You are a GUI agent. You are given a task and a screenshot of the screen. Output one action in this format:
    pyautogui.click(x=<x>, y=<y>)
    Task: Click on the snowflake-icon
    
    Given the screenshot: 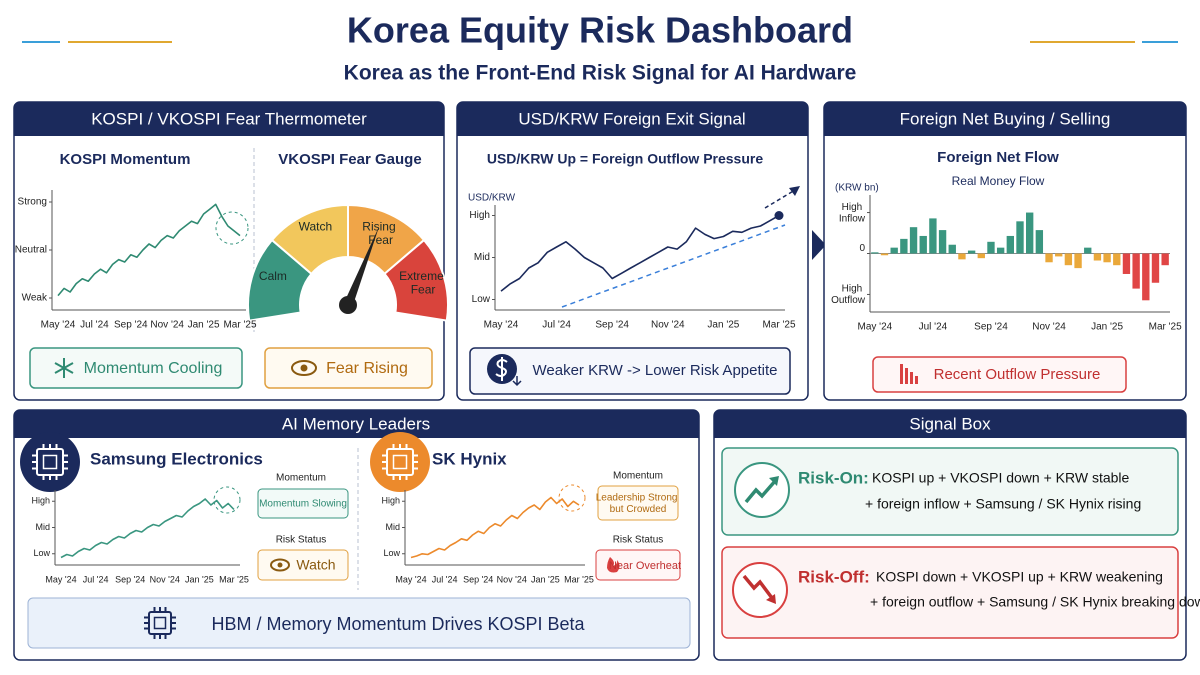 What is the action you would take?
    pyautogui.click(x=64, y=368)
    